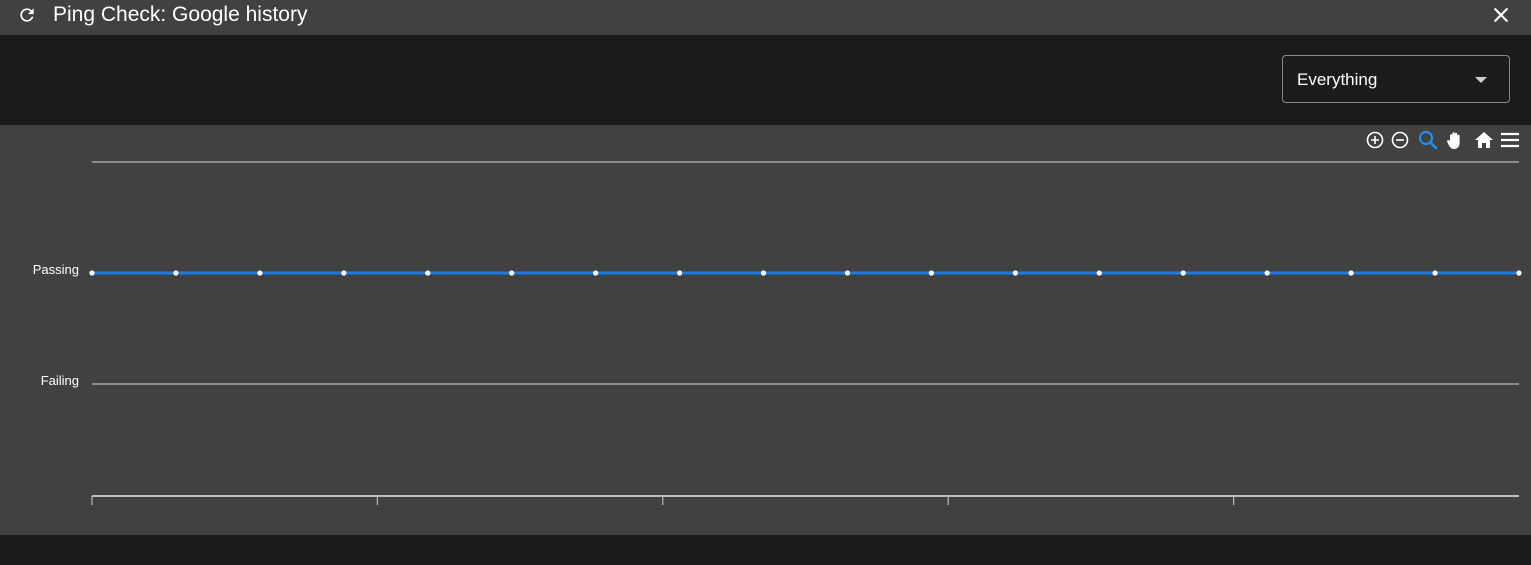 Image resolution: width=1531 pixels, height=565 pixels. I want to click on y-axis-label-passing: Passing, so click(56, 269).